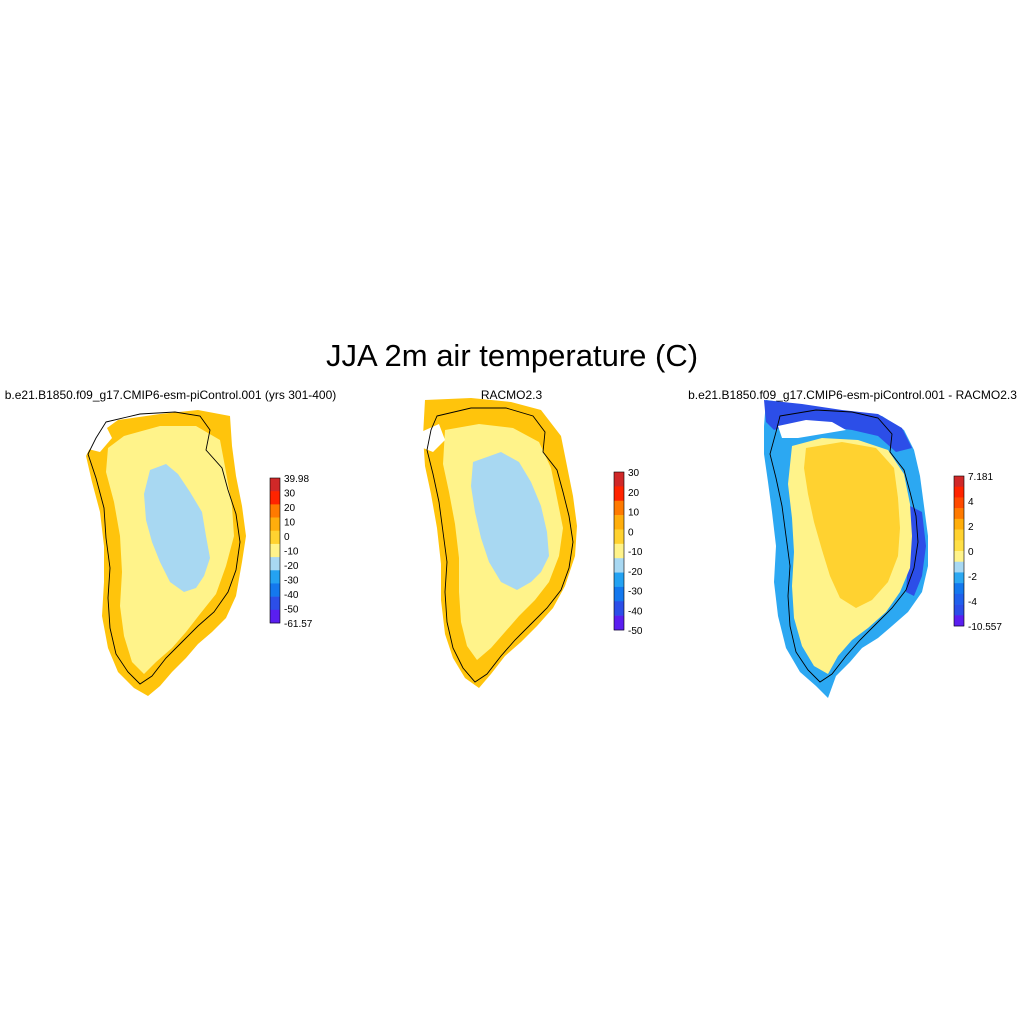 The height and width of the screenshot is (1024, 1024). What do you see at coordinates (512, 355) in the screenshot?
I see `figure-title: JJA 2m air temperature (C)` at bounding box center [512, 355].